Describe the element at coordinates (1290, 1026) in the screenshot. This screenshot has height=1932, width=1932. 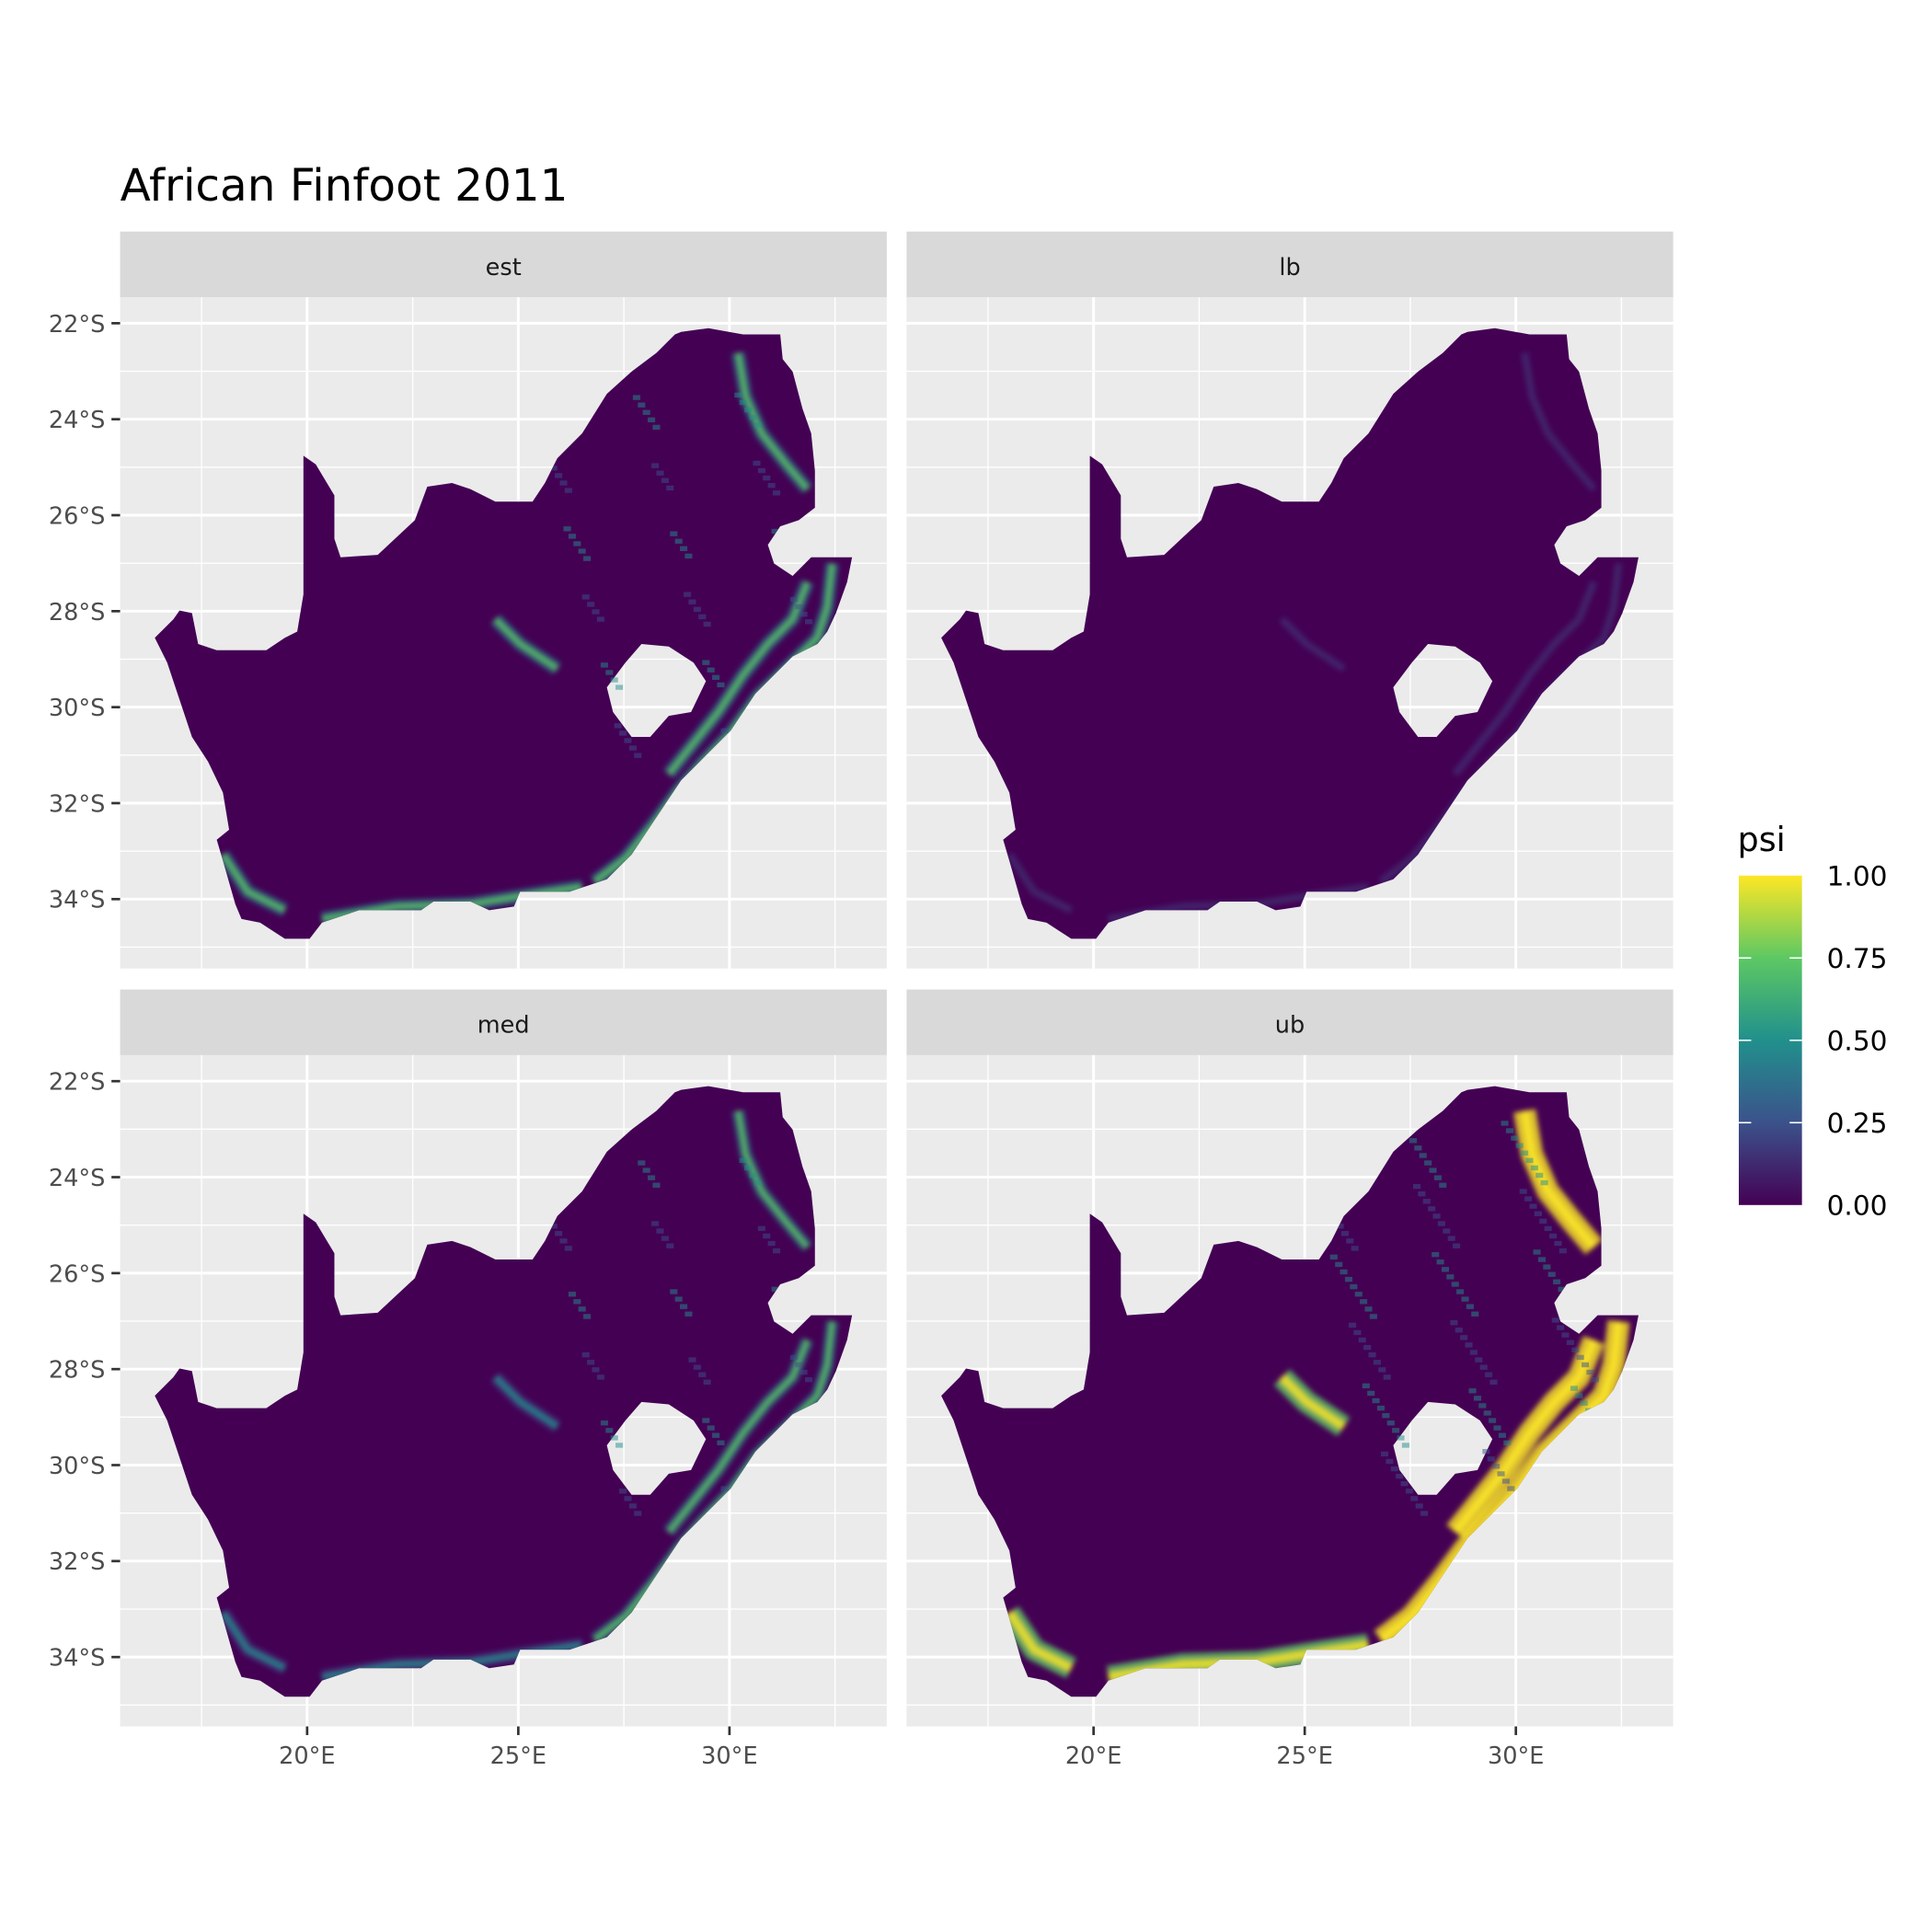
I see `facet-strip-label: ub` at that location.